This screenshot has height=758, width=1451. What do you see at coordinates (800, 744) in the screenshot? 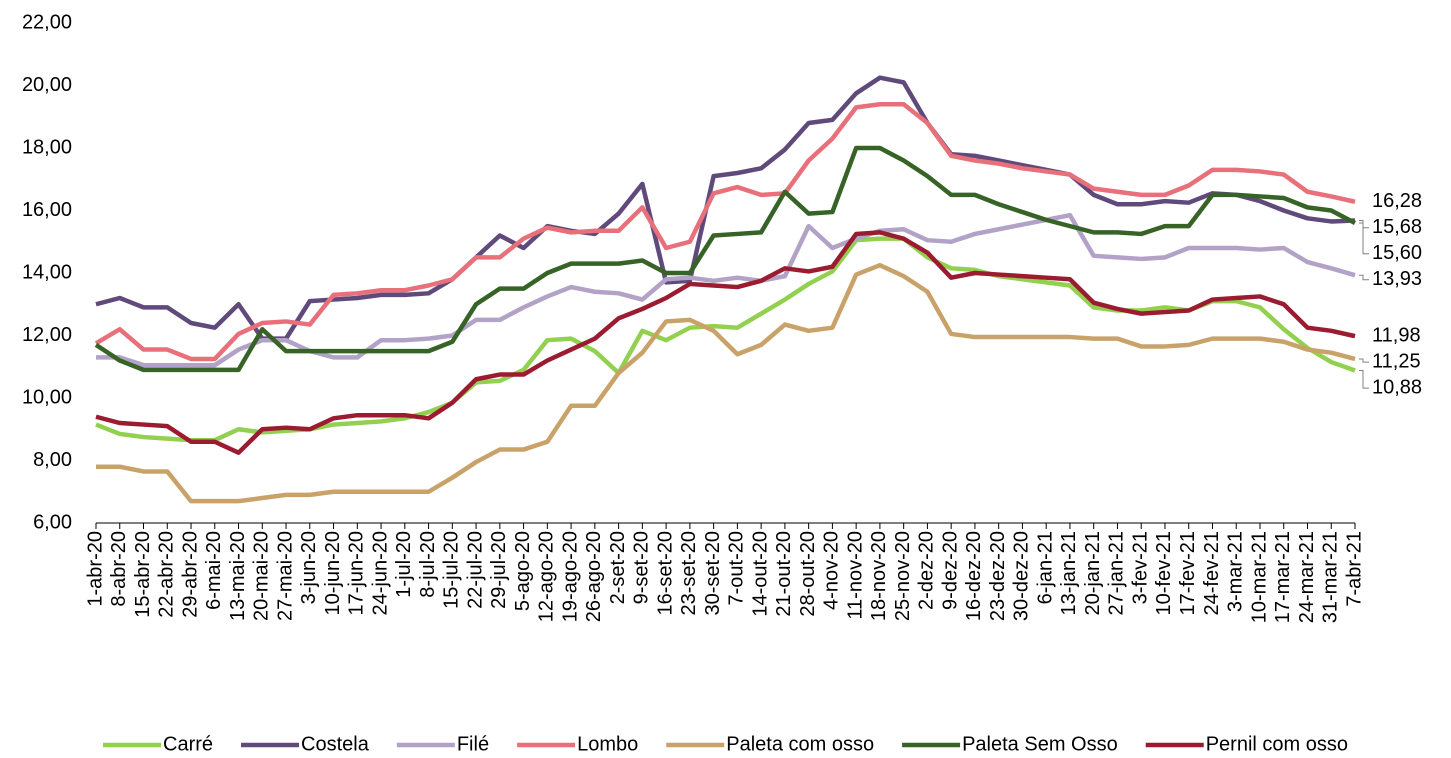
I see `legend-label: Paleta com osso` at bounding box center [800, 744].